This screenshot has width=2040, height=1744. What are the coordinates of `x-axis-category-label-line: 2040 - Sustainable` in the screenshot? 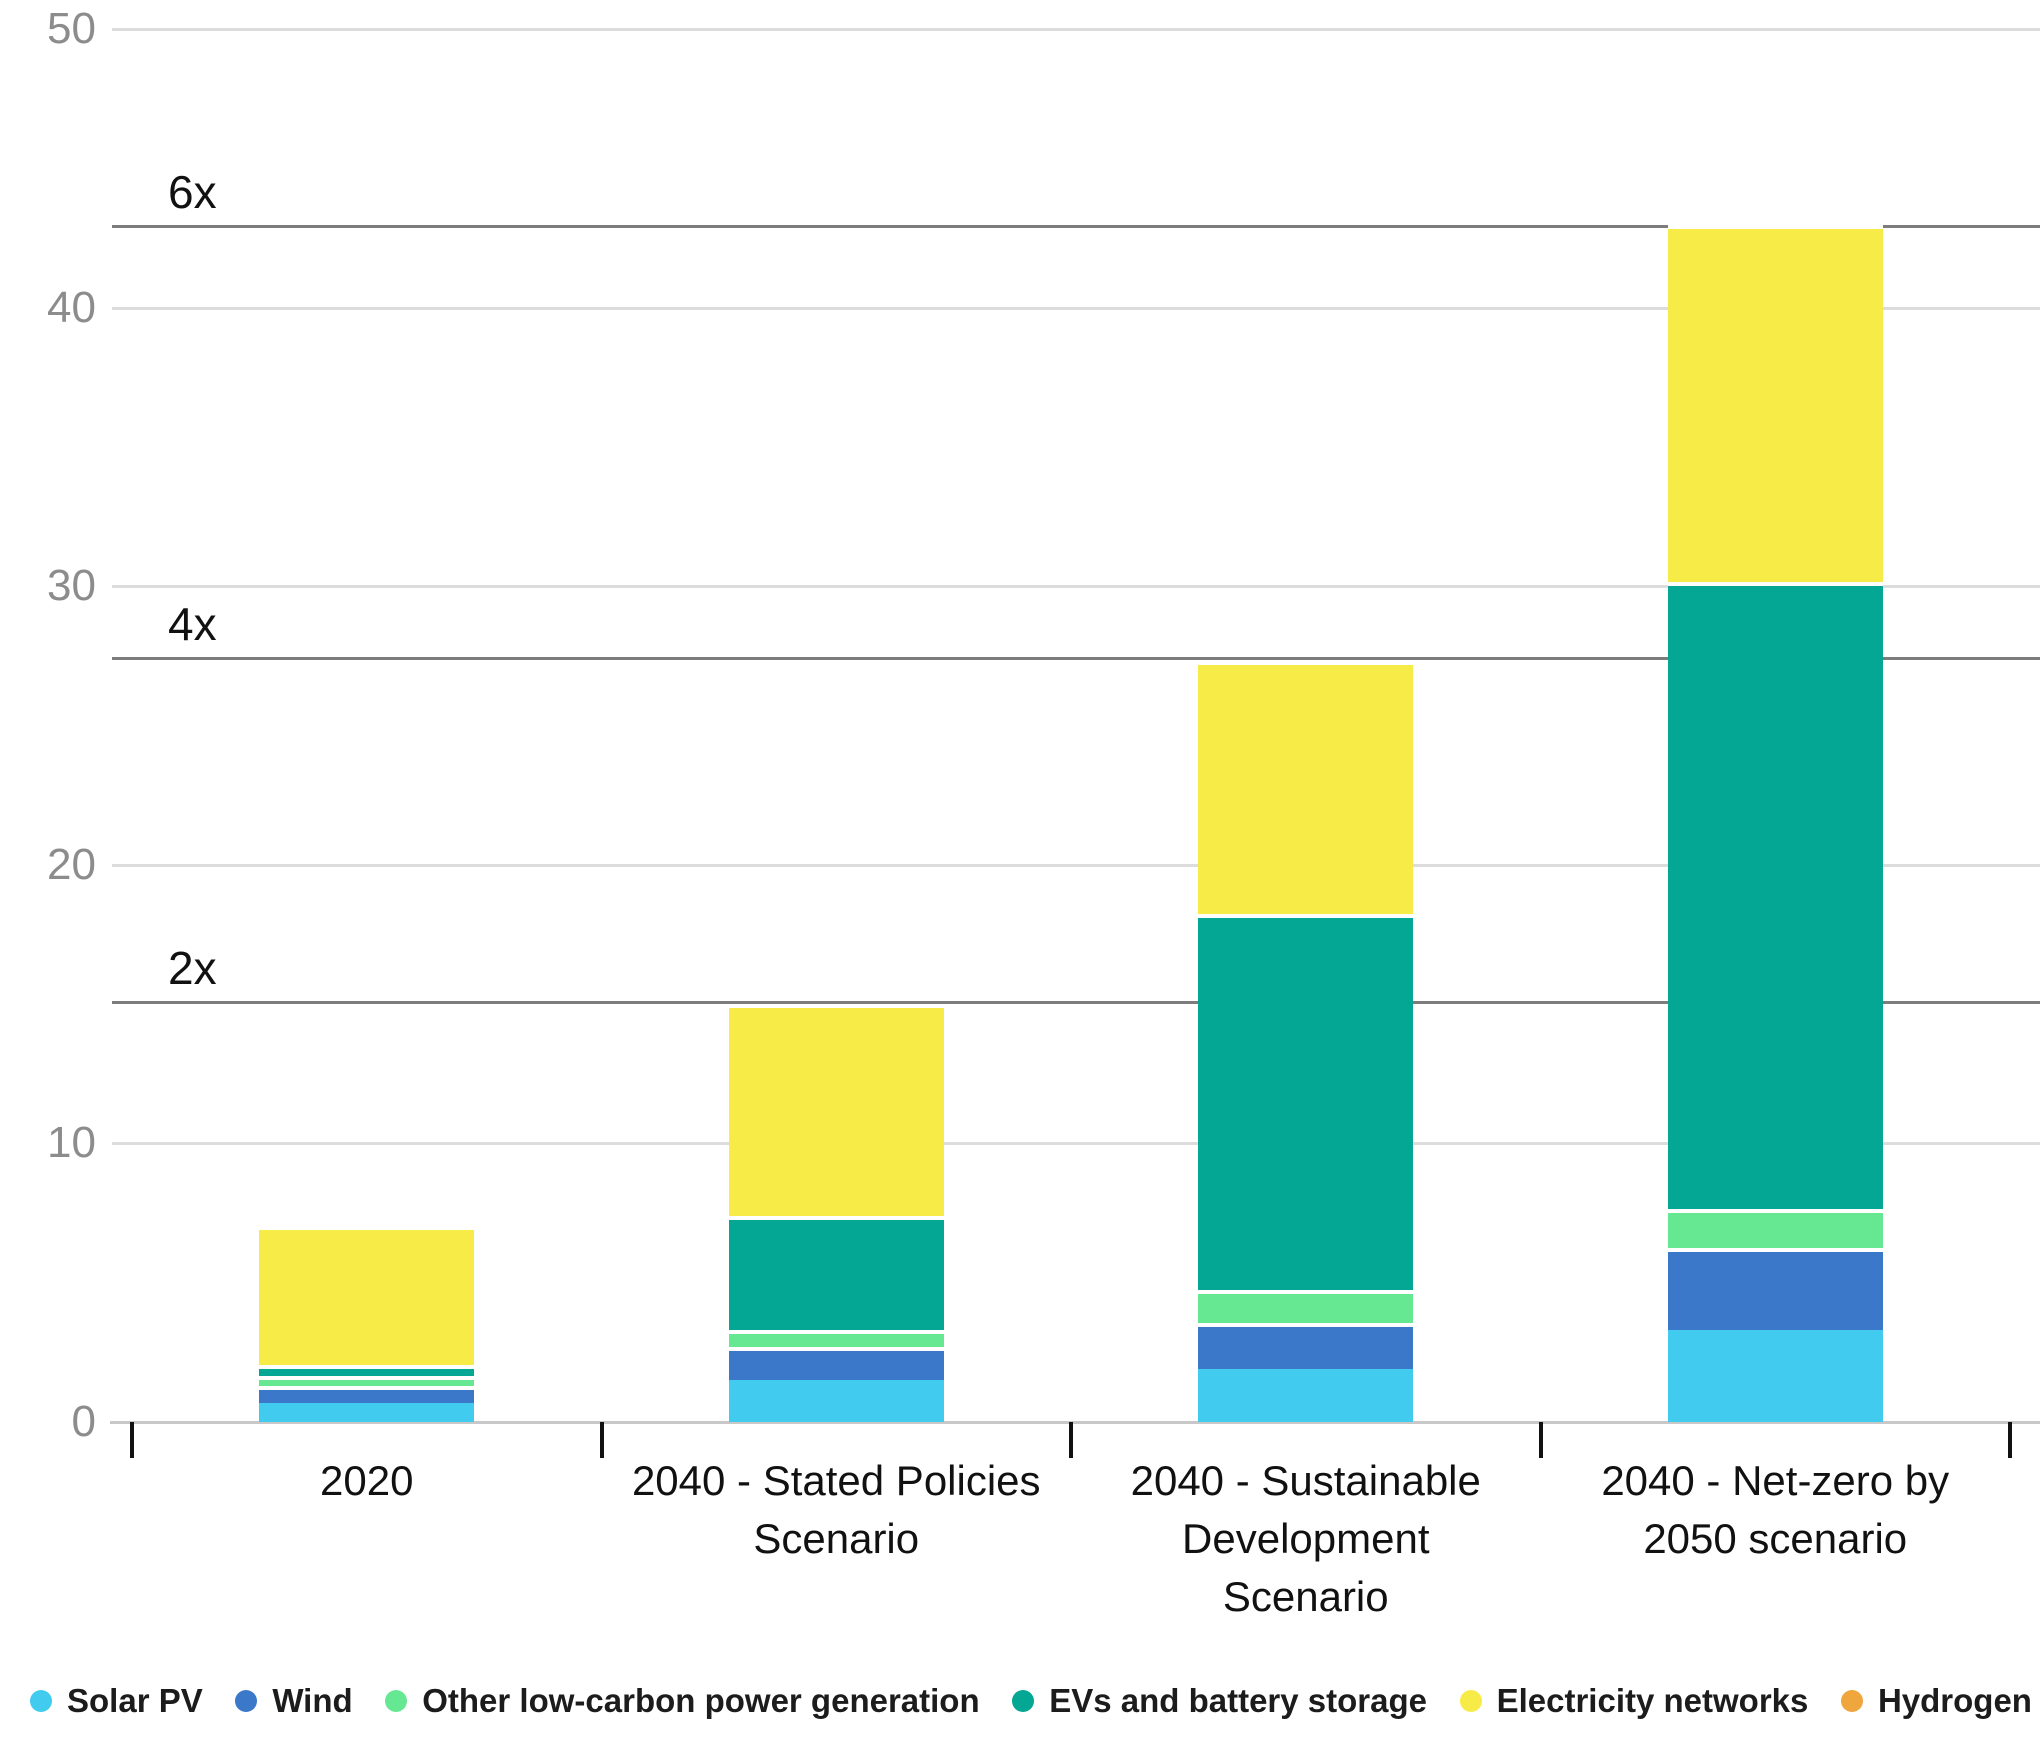 It's located at (1305, 1480).